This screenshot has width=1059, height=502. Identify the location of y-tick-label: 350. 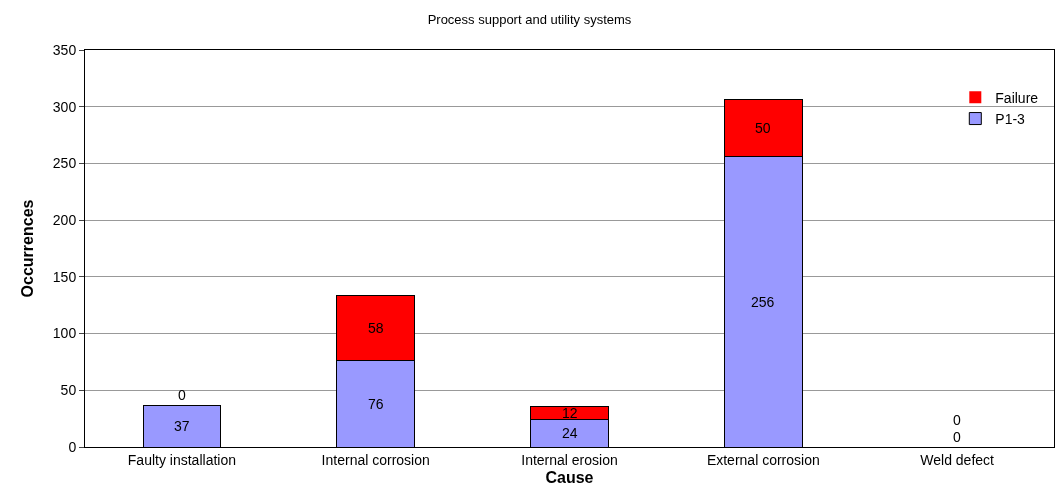
(64, 49).